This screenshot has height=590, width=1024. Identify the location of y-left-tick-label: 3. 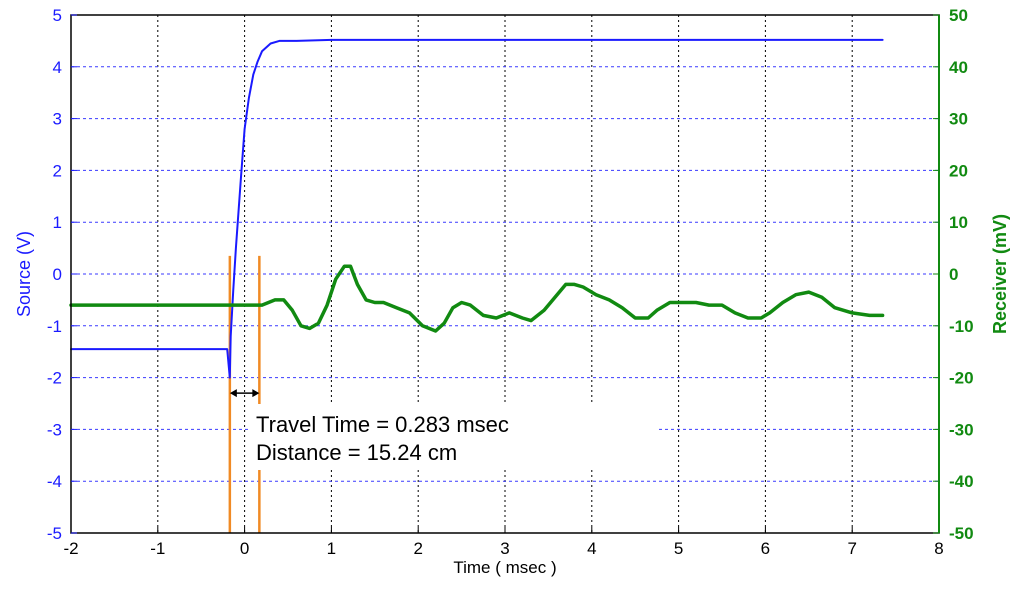
(57, 119).